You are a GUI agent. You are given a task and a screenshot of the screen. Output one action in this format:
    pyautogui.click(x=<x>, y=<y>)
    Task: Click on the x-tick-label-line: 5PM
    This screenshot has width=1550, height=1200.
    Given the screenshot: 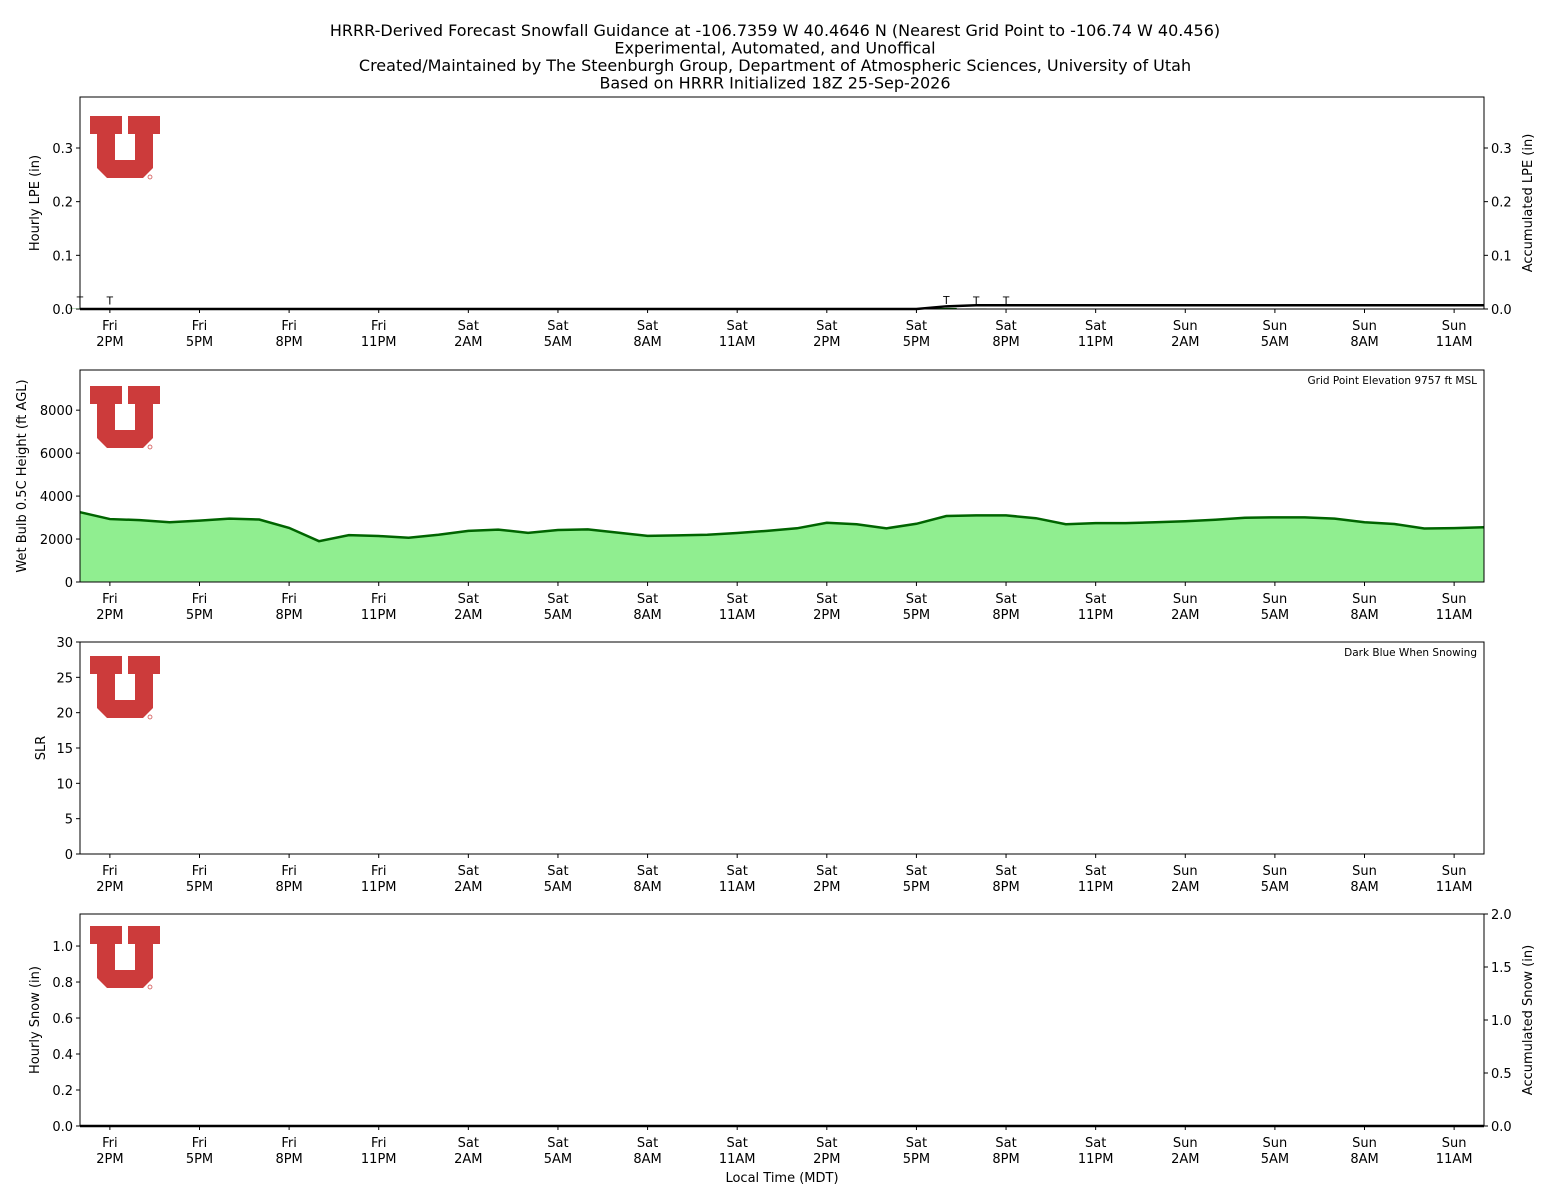 What is the action you would take?
    pyautogui.click(x=916, y=887)
    